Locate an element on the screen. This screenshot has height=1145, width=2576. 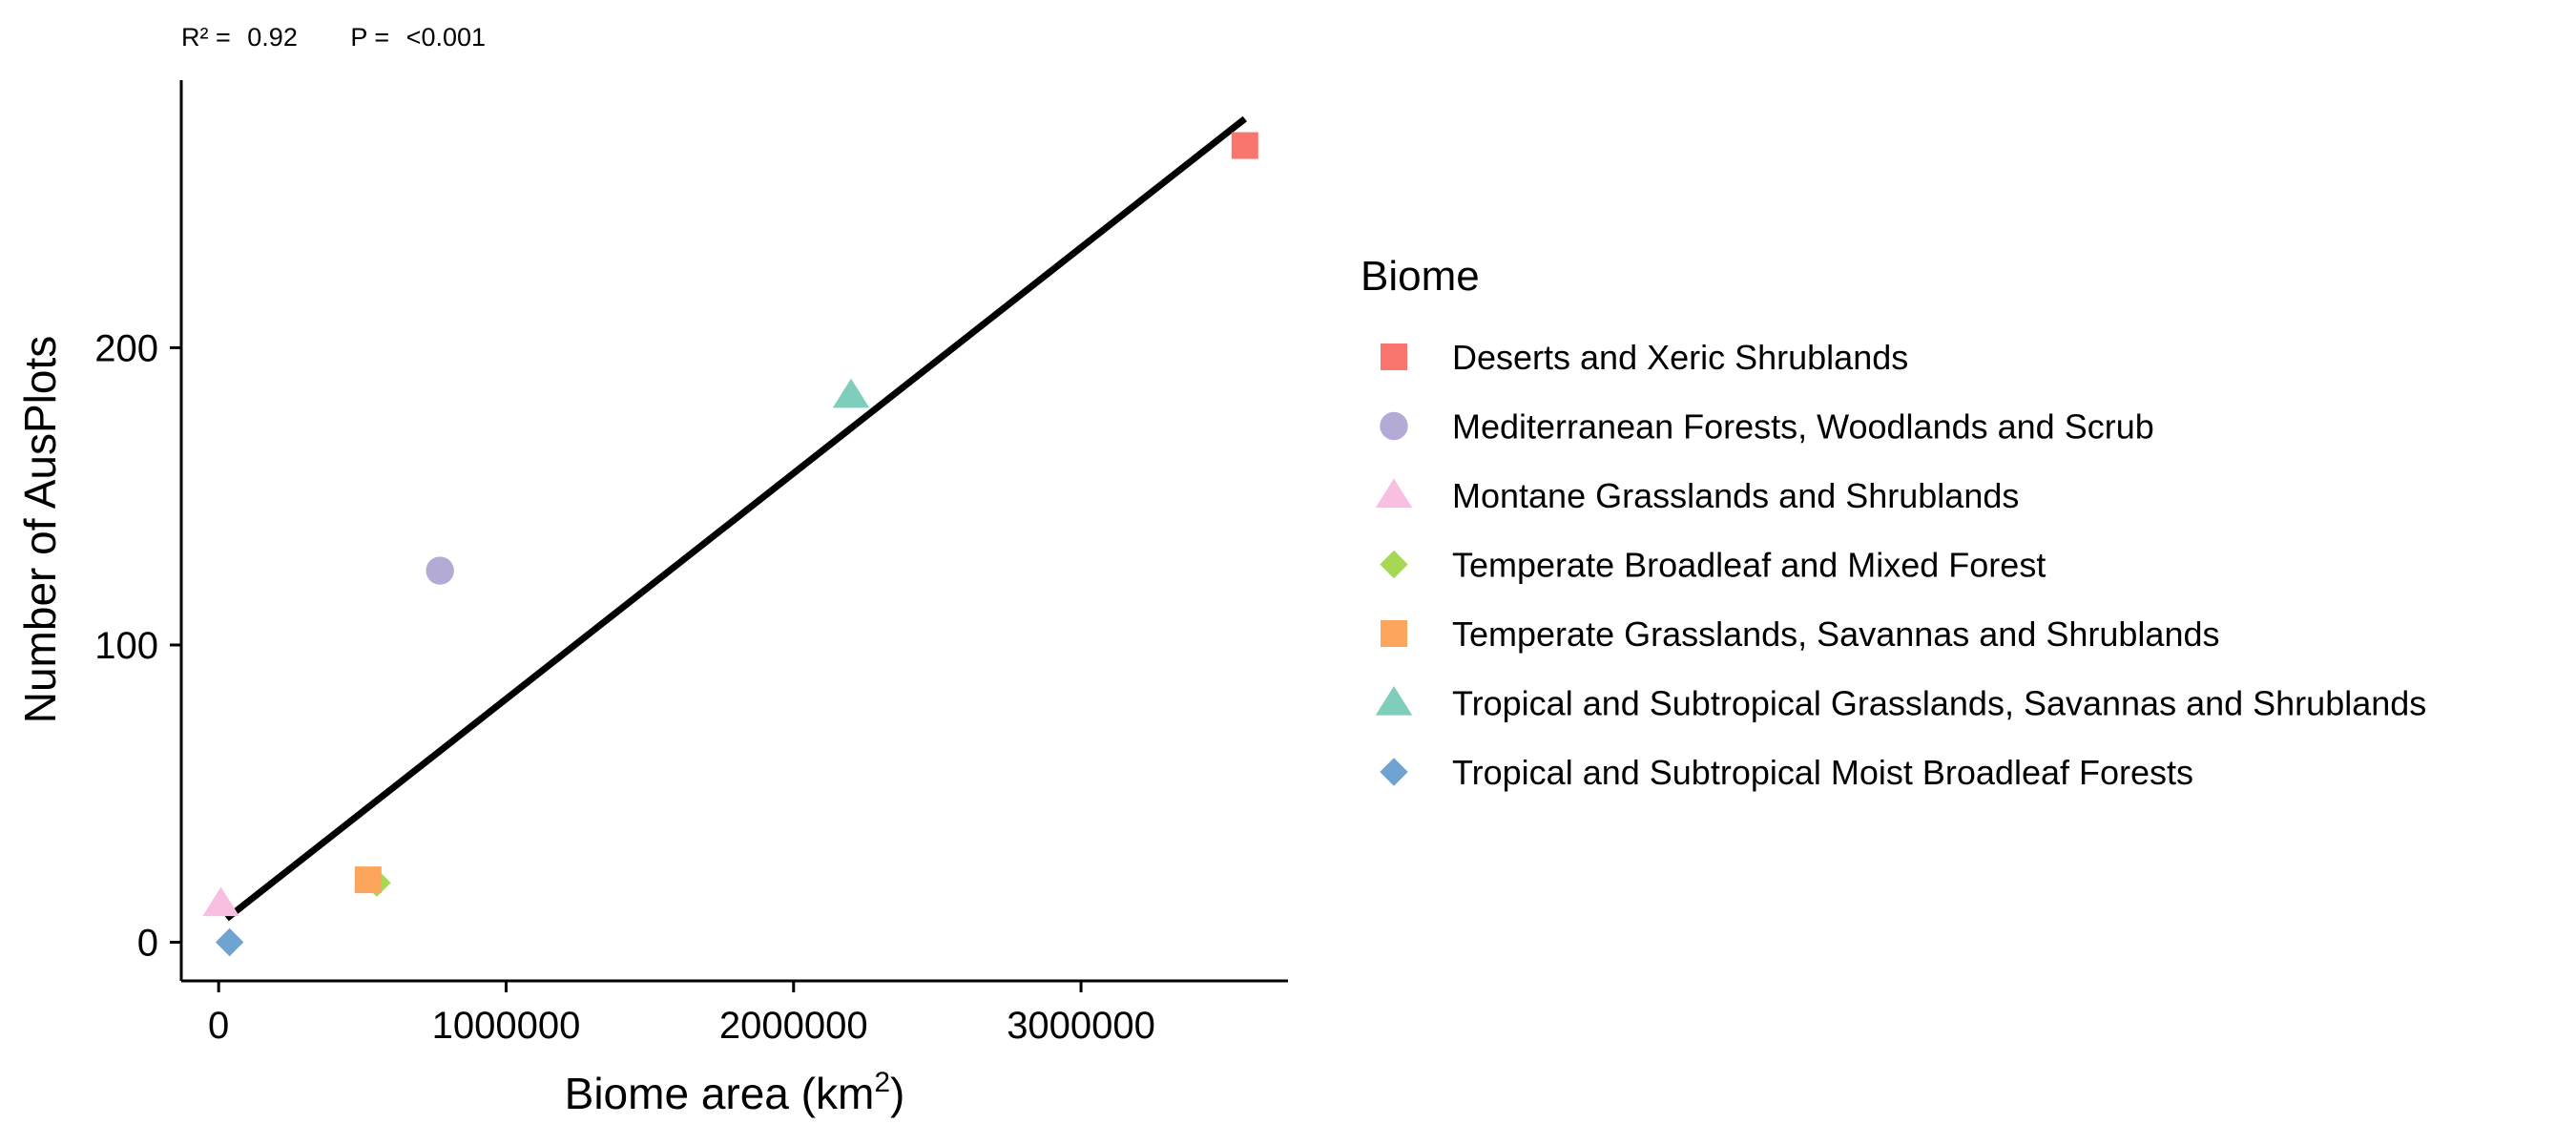
x-tick-label: 3000000 is located at coordinates (1081, 1026).